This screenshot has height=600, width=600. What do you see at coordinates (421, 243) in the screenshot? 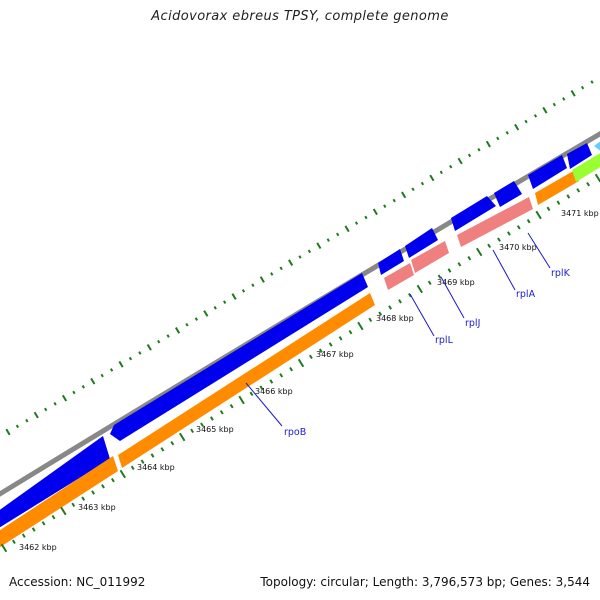
I see `gene-arrow-rplj` at bounding box center [421, 243].